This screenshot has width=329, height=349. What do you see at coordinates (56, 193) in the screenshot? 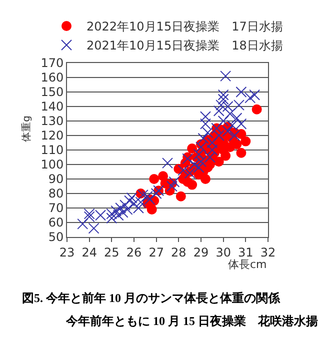
I see `y-tick-label: 80` at bounding box center [56, 193].